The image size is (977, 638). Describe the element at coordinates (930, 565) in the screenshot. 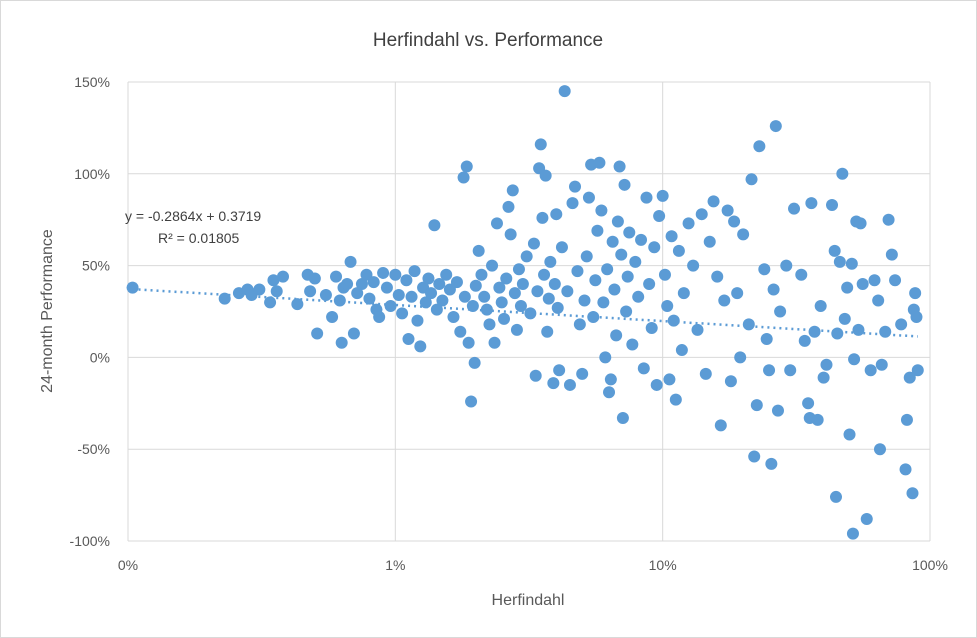

I see `x-tick-label: 100%` at that location.